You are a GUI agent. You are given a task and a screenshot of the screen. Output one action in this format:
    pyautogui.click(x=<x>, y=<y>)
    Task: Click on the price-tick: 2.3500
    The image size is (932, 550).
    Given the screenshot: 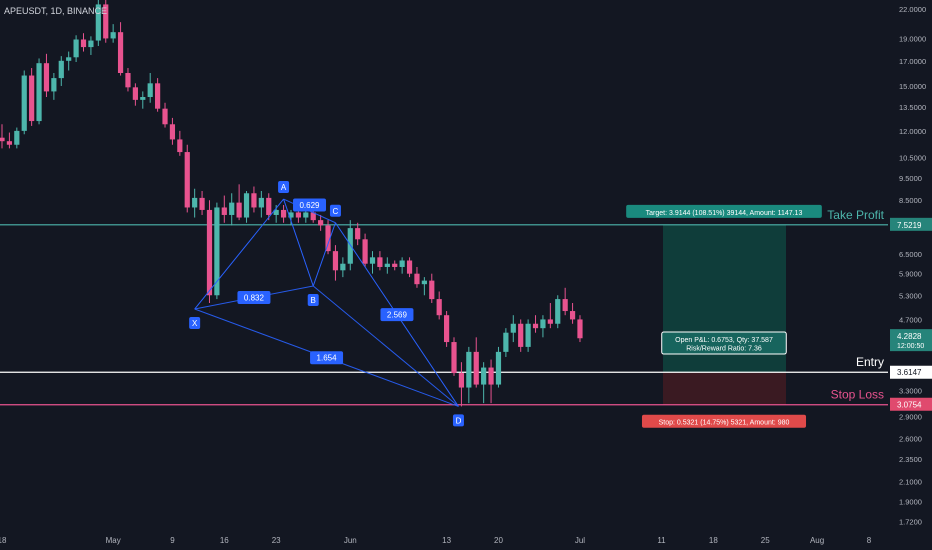 What is the action you would take?
    pyautogui.click(x=910, y=459)
    